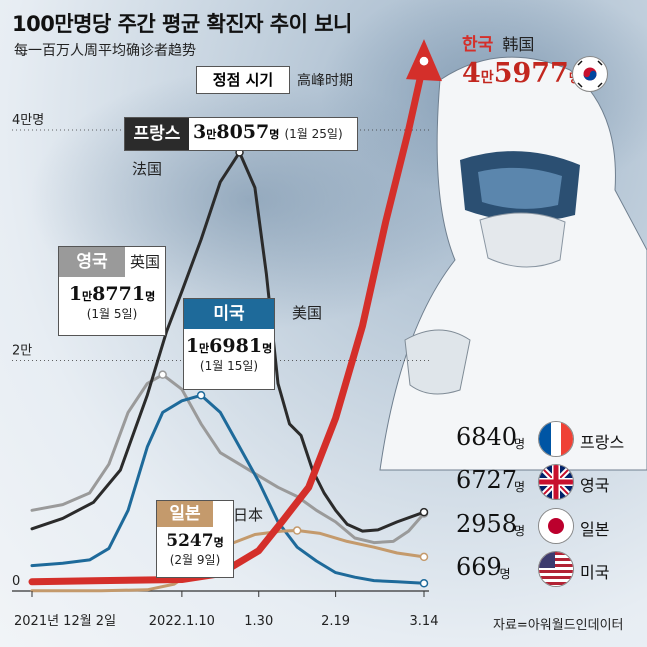 This screenshot has height=647, width=647. I want to click on us-value-rest: 6981, so click(236, 346).